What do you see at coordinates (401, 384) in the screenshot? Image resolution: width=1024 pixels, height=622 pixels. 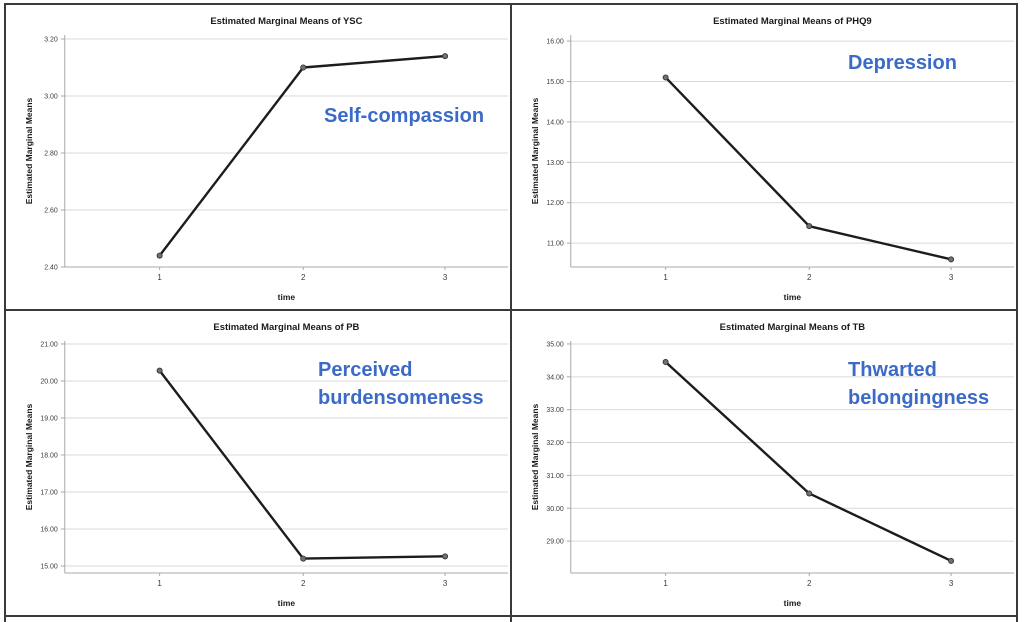 I see `annotation-perceived-burdensomeness: Perceived burdensomeness` at bounding box center [401, 384].